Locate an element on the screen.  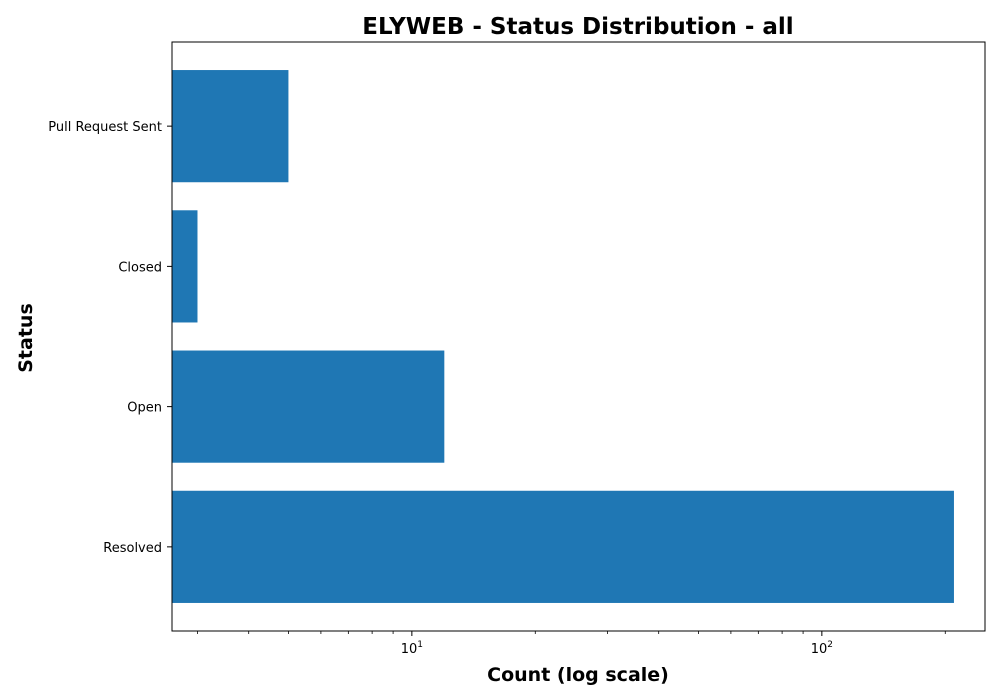
x-tick-label: 10¹ is located at coordinates (412, 648).